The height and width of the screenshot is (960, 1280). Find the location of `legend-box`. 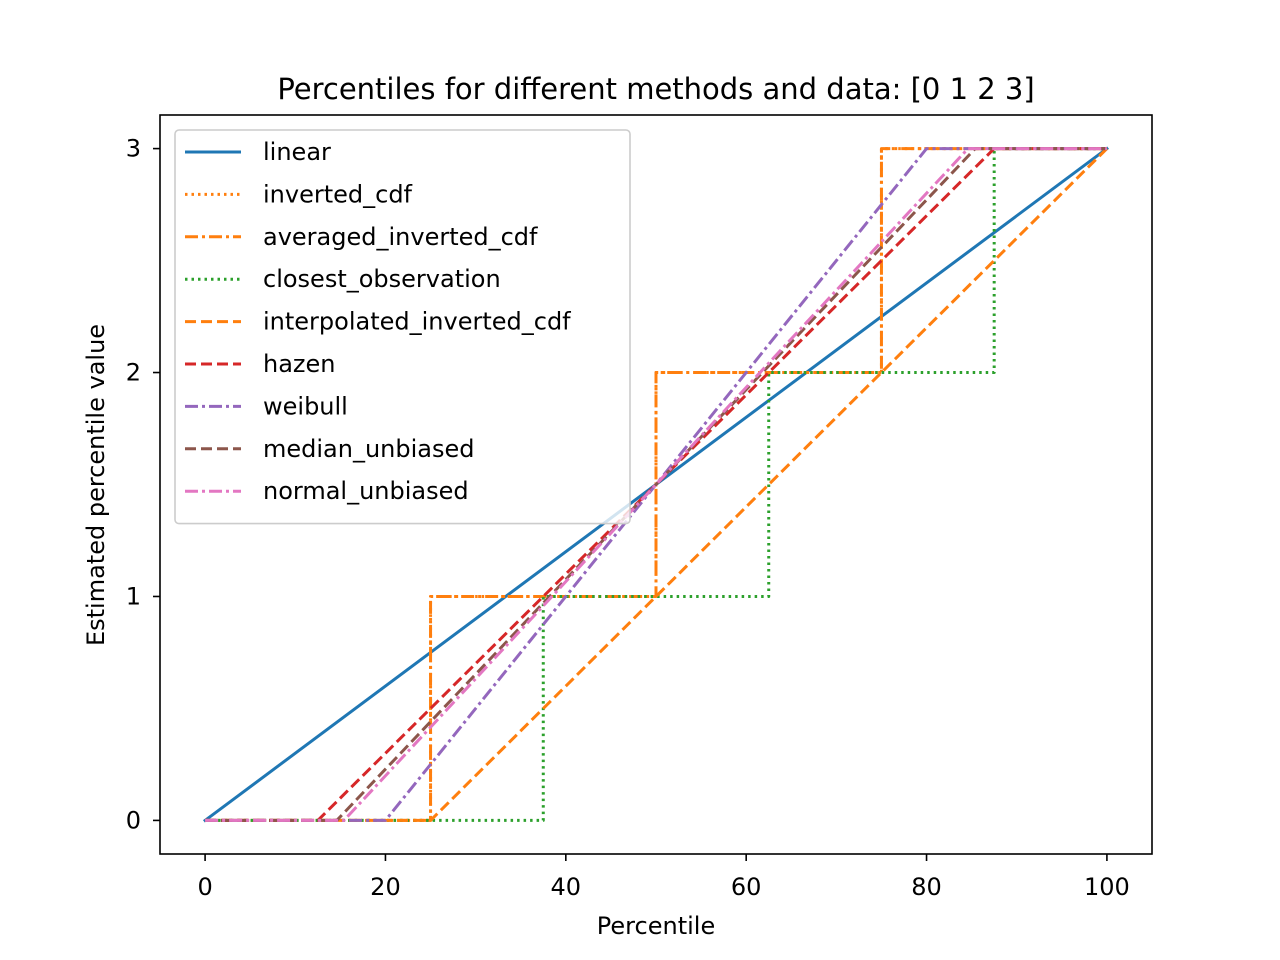

legend-box is located at coordinates (402, 327).